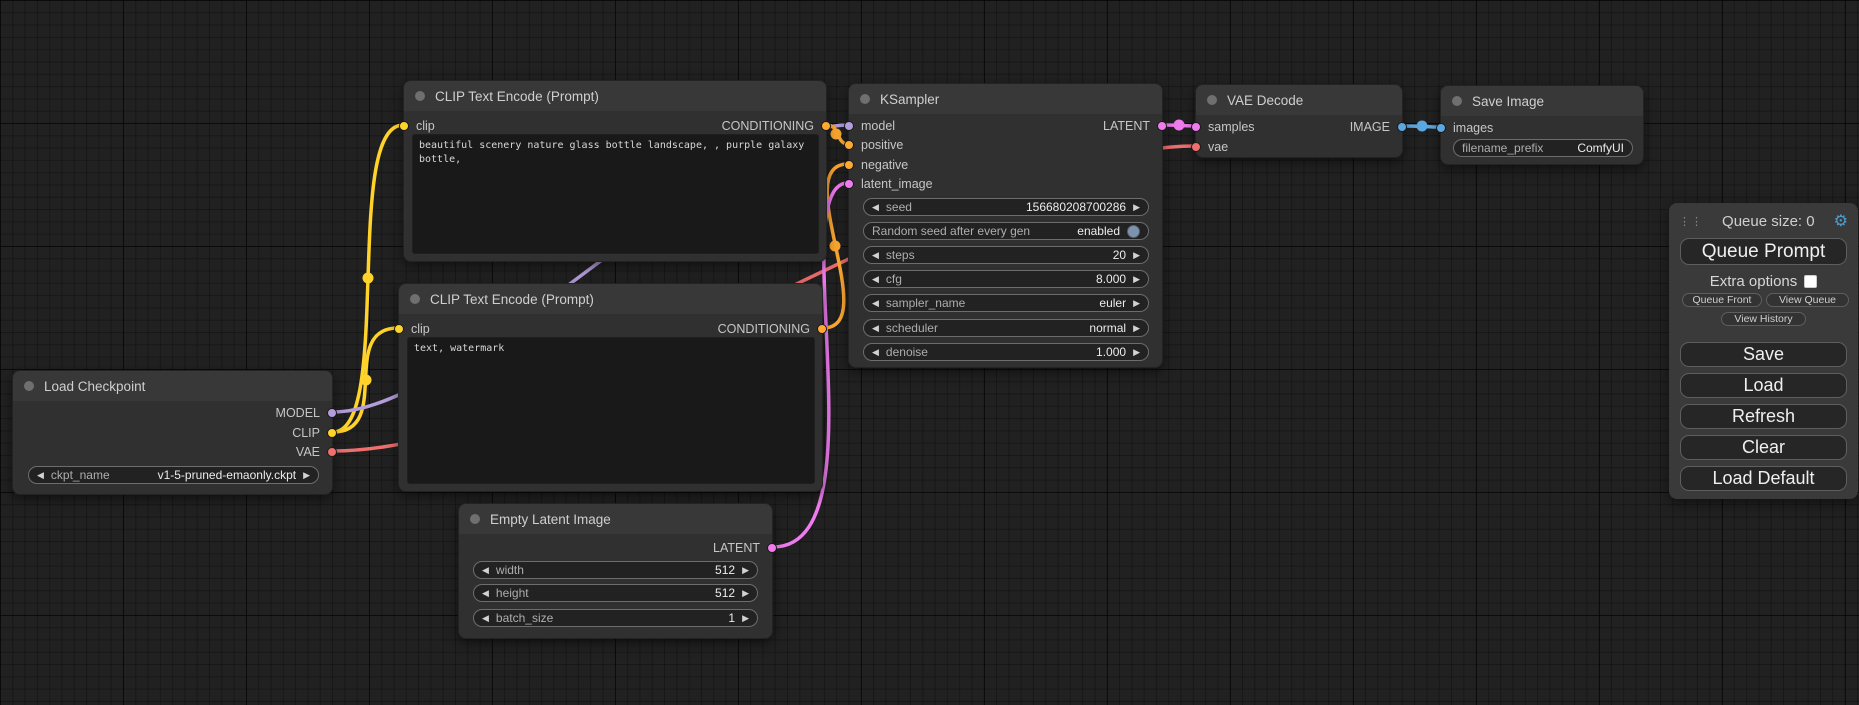  Describe the element at coordinates (1006, 207) in the screenshot. I see `seed-widget: ◀ seed 156680208700286 ▶` at that location.